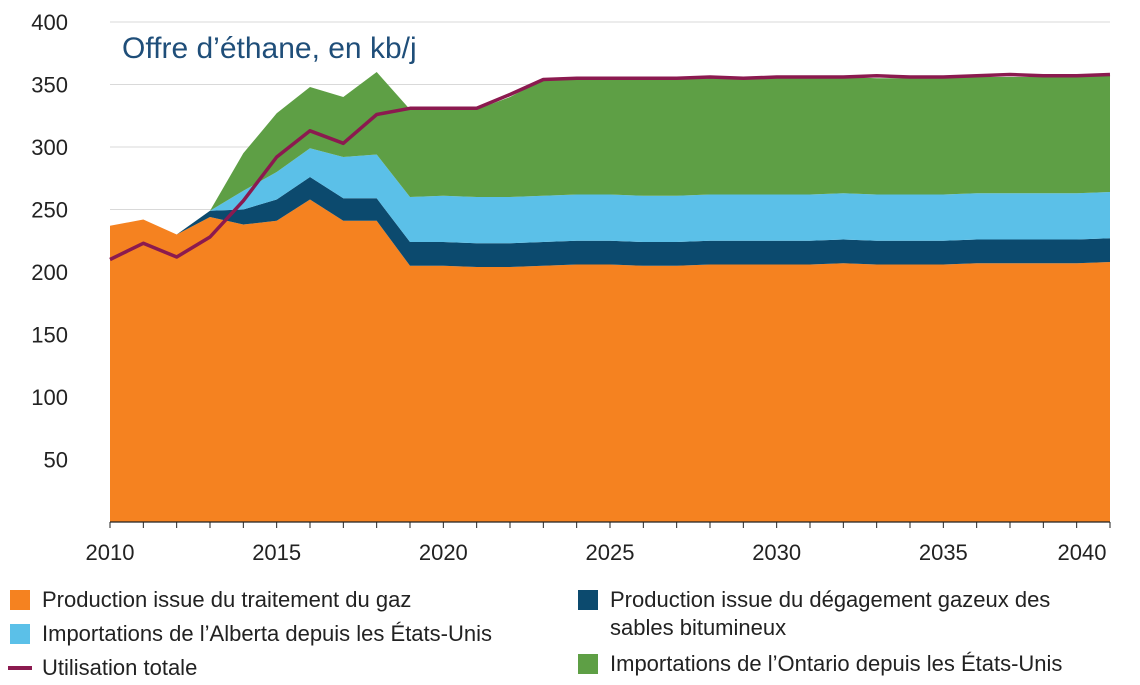 This screenshot has width=1140, height=685. I want to click on legend-swatch-ontario, so click(588, 664).